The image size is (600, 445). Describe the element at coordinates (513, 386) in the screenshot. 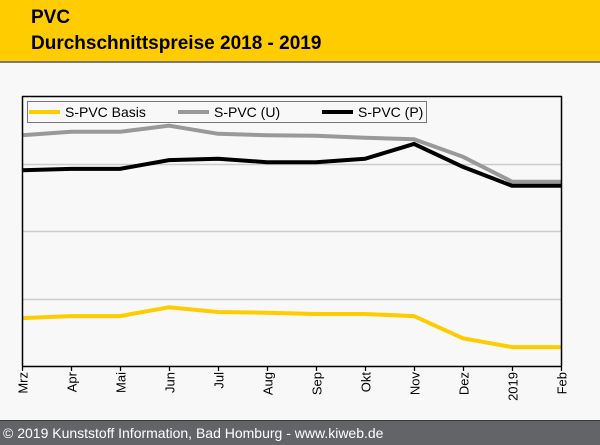

I see `x-tick-label: 2019` at that location.